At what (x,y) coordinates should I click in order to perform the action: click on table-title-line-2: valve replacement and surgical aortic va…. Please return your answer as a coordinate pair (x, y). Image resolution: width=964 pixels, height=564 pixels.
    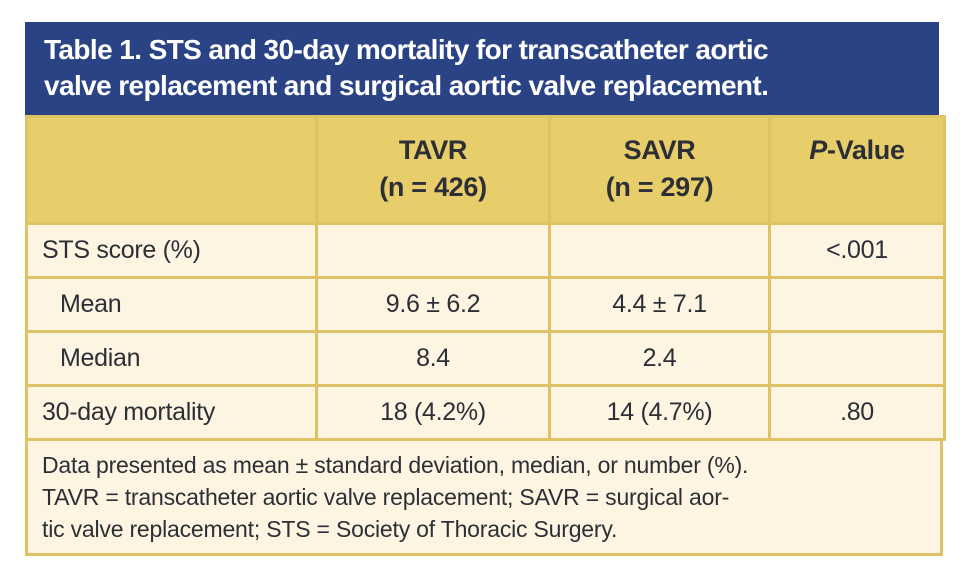
    Looking at the image, I should click on (406, 85).